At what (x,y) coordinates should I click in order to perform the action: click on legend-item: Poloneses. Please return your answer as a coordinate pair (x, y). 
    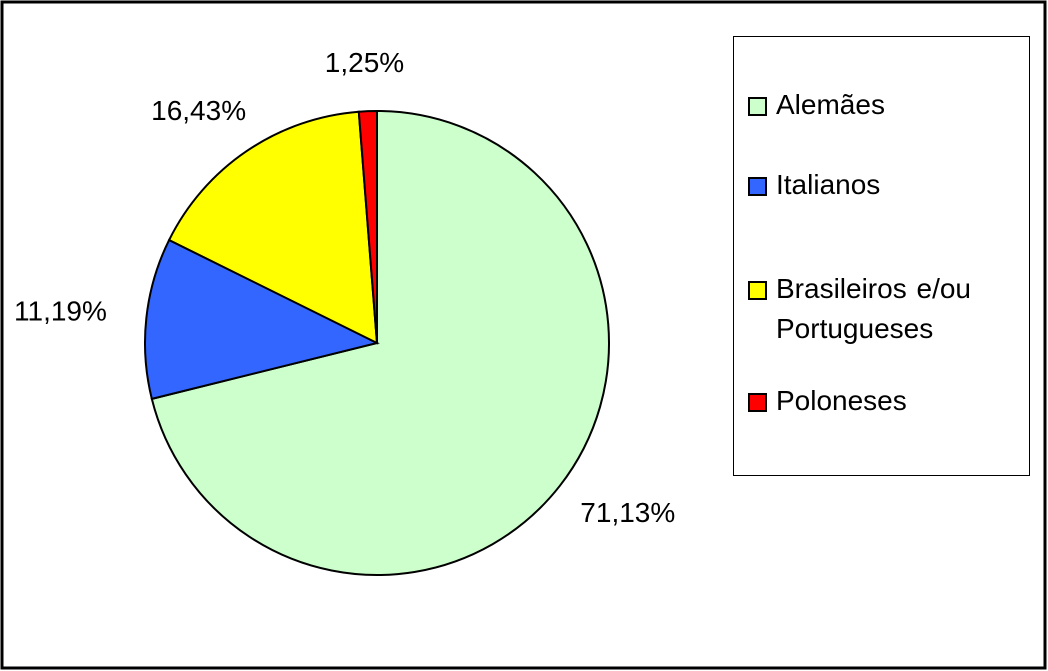
    Looking at the image, I should click on (860, 401).